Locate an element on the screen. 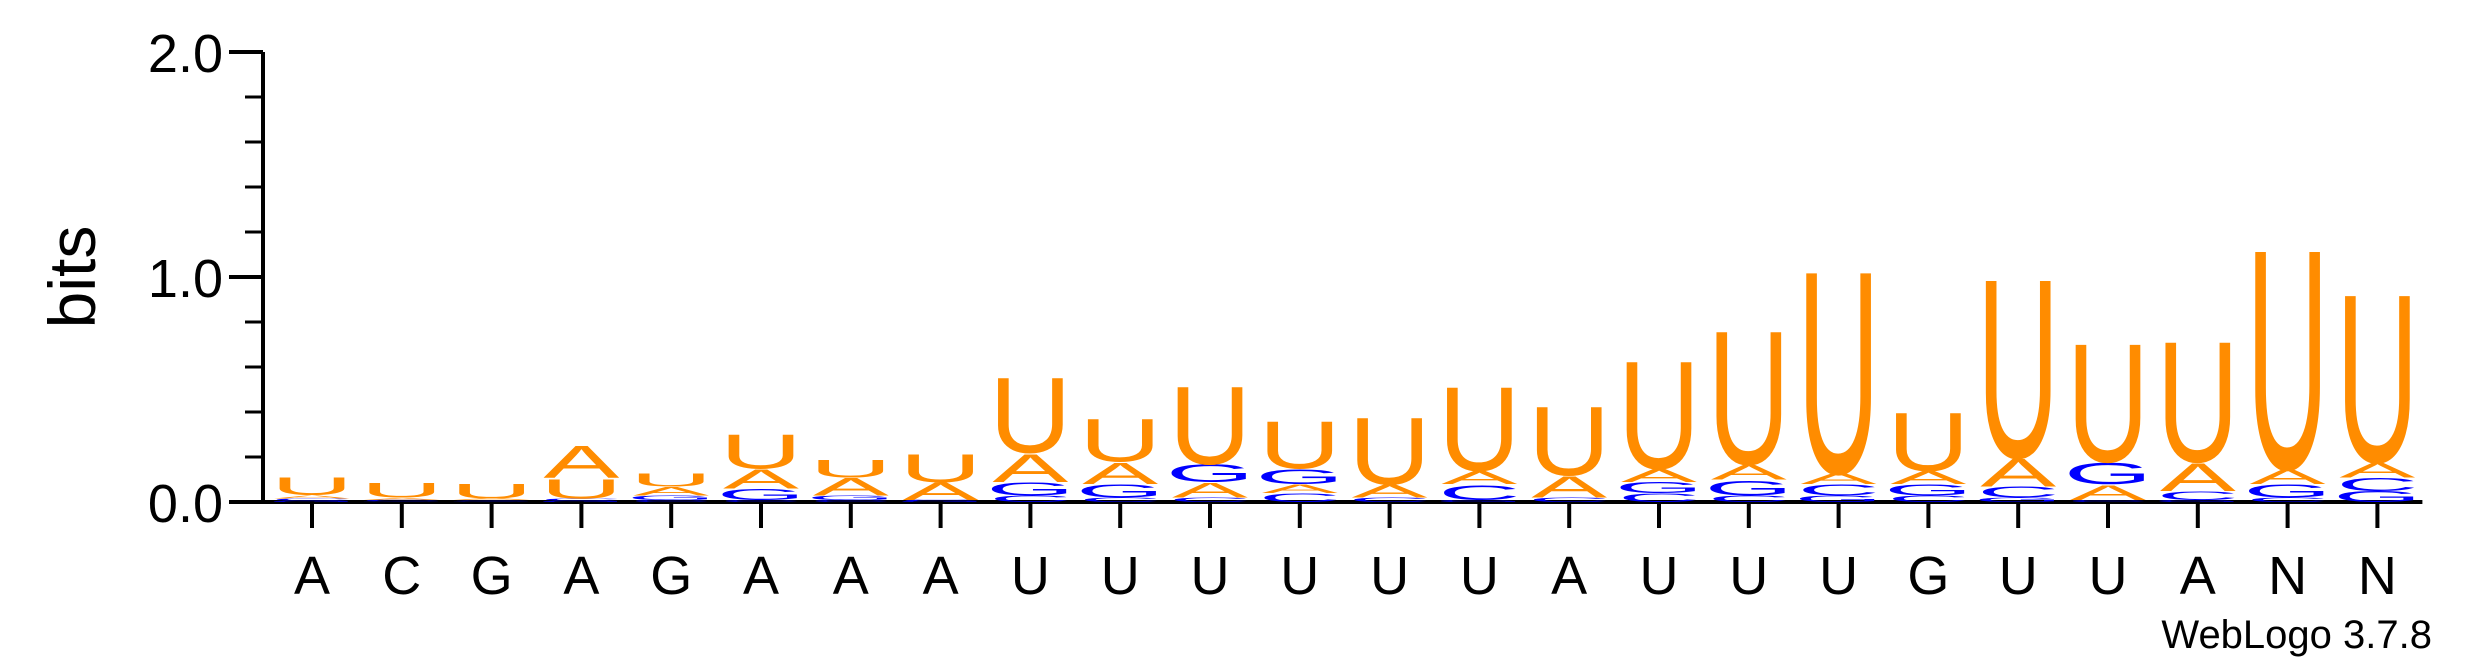 The height and width of the screenshot is (672, 2475). y-tick-label: 1.0 is located at coordinates (185, 279).